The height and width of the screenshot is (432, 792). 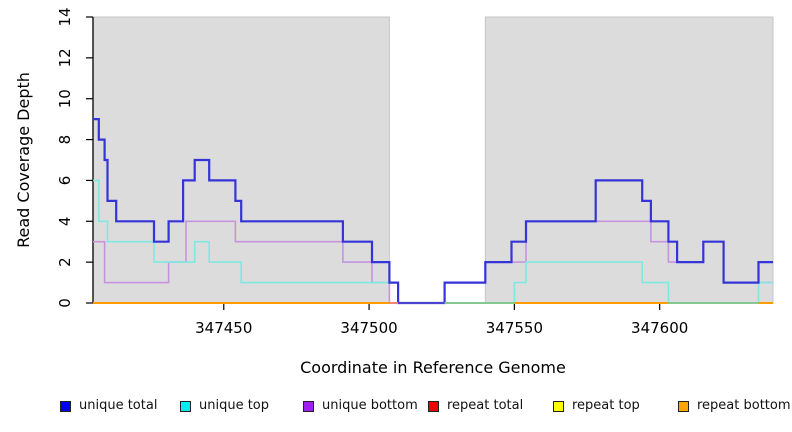 I want to click on y-tick-label: 8, so click(x=65, y=140).